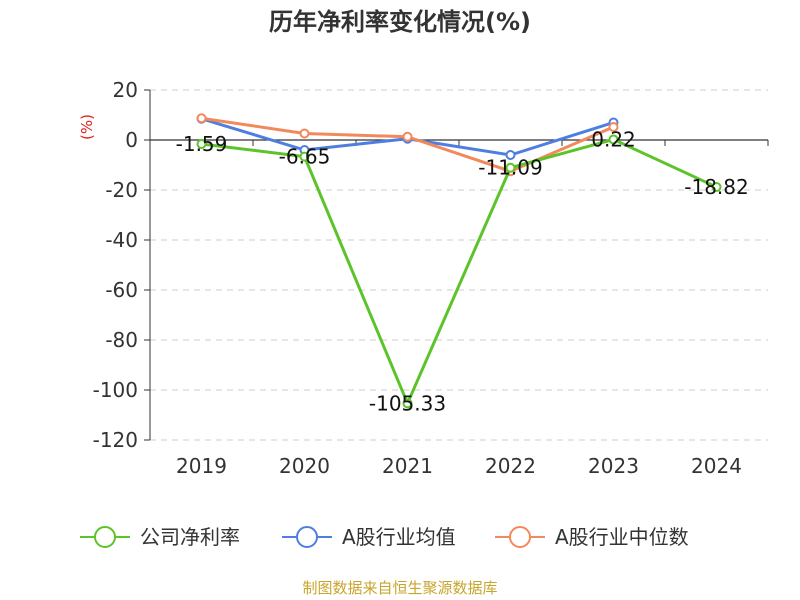 The height and width of the screenshot is (600, 800). What do you see at coordinates (121, 290) in the screenshot?
I see `y-tick-label: -60` at bounding box center [121, 290].